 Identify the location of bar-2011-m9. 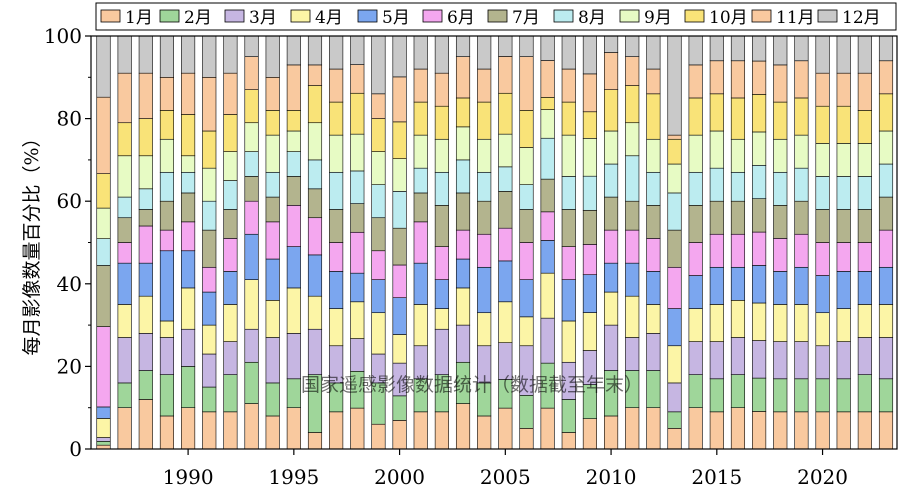
(632, 139).